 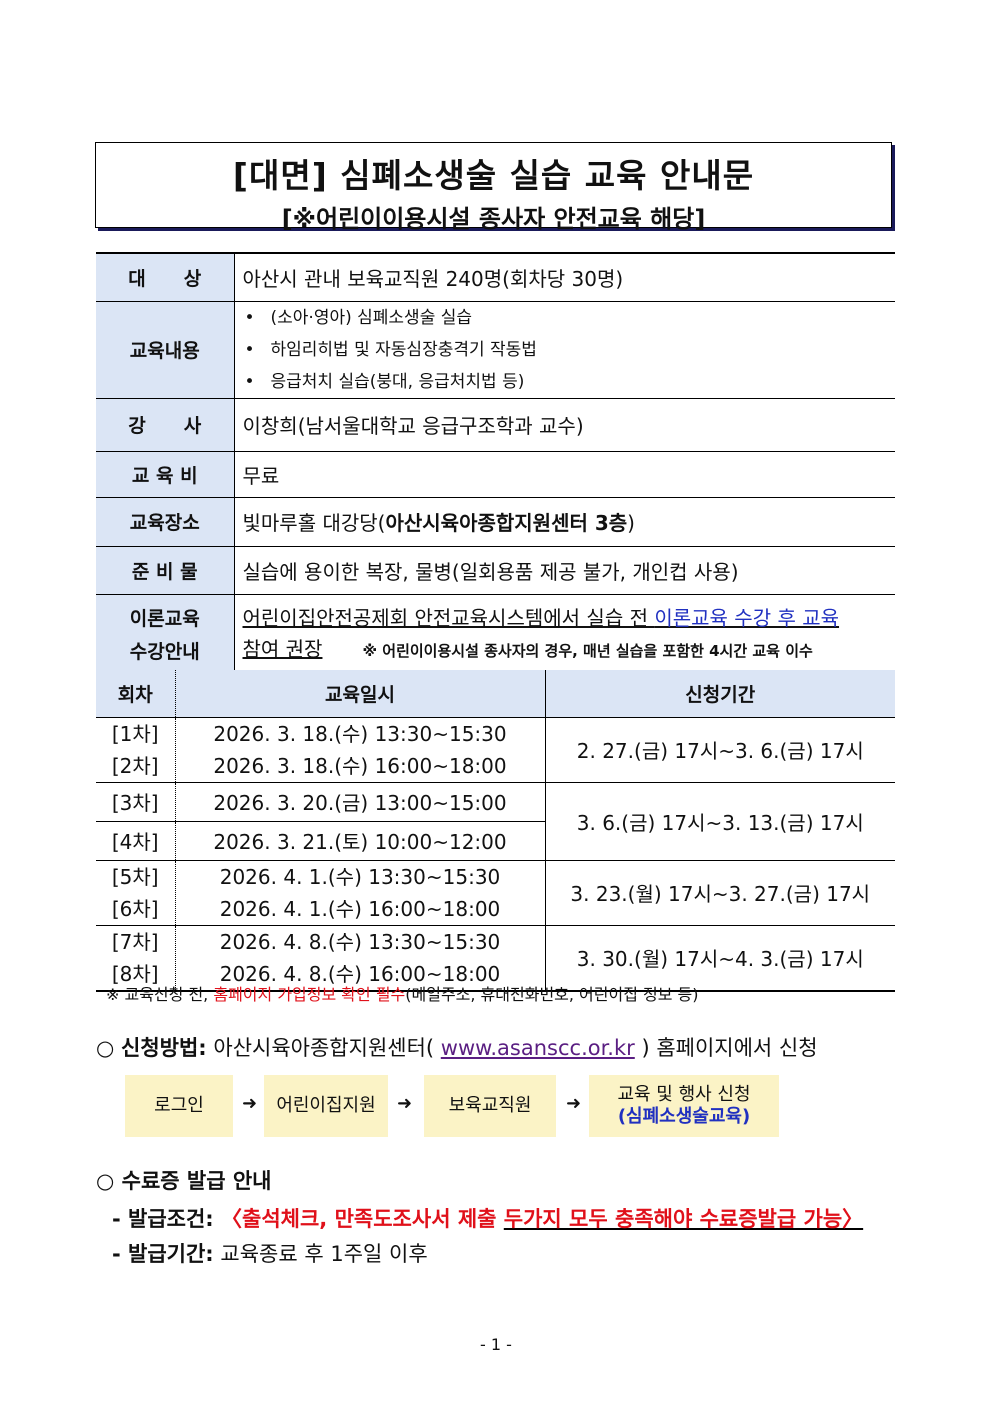 I want to click on label-instructor: 강 사, so click(x=165, y=424).